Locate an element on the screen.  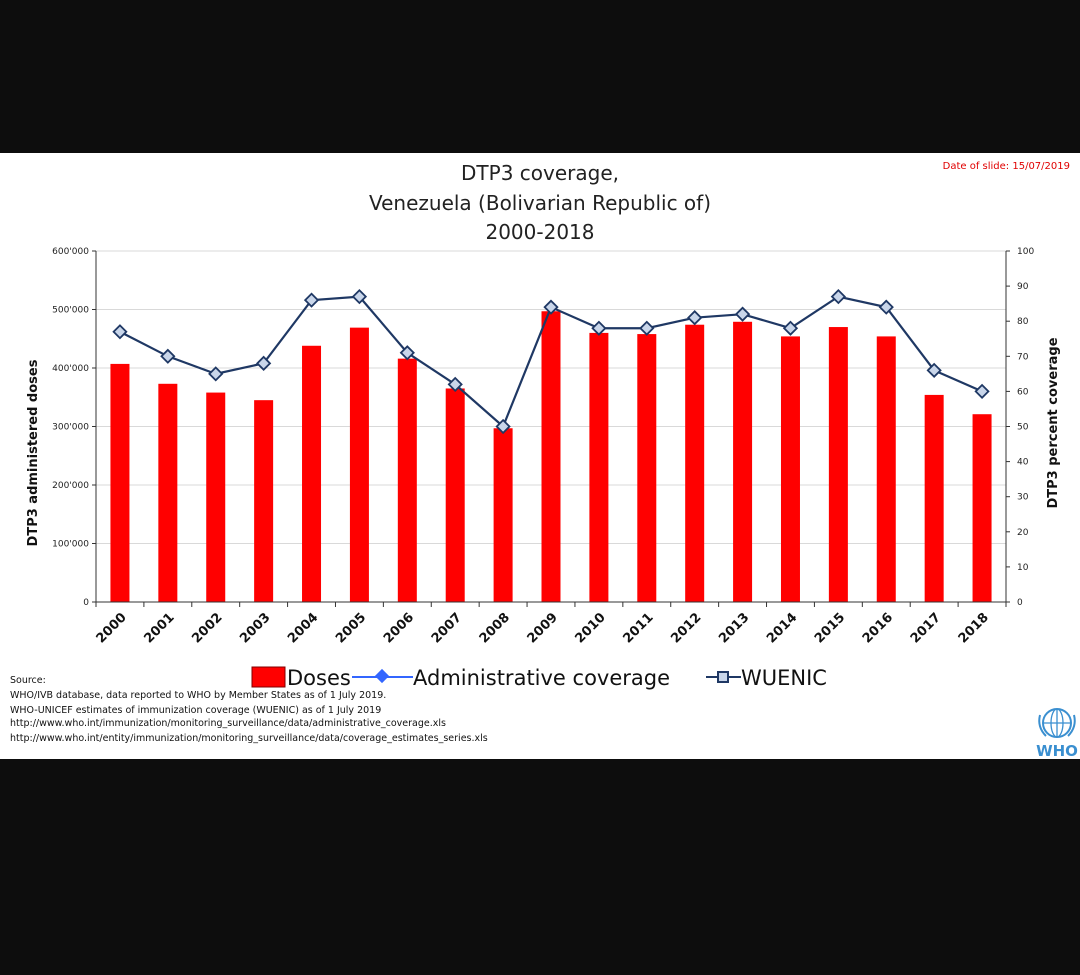
x-tick-label-2010: 2010 is located at coordinates (591, 628).